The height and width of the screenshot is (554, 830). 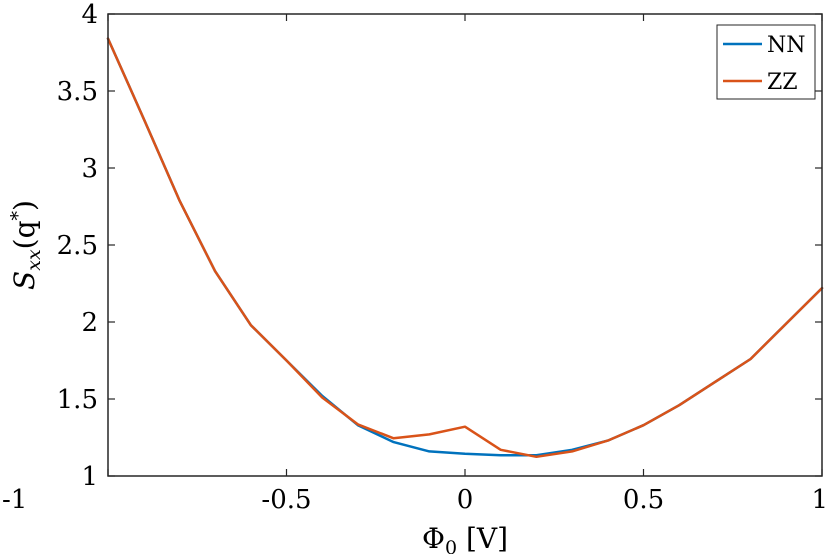 What do you see at coordinates (643, 500) in the screenshot?
I see `x-tick-label: 0.5` at bounding box center [643, 500].